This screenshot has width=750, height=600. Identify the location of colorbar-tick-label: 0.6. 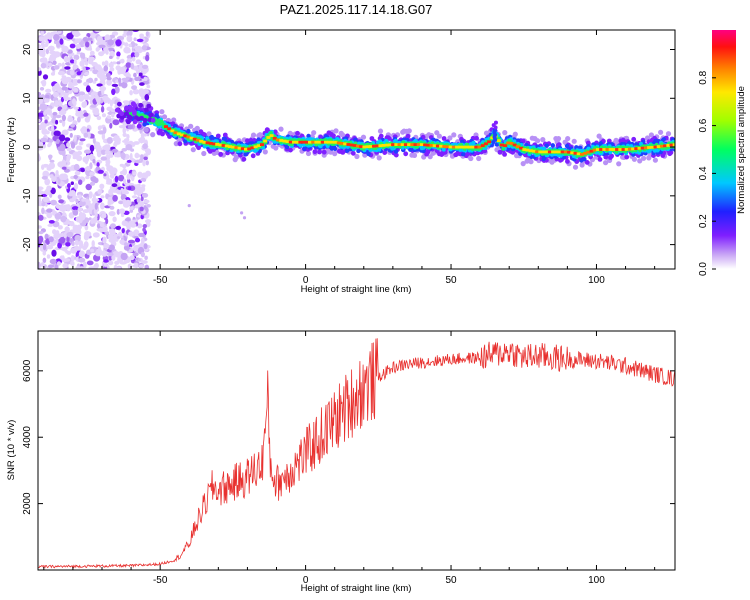
(703, 125).